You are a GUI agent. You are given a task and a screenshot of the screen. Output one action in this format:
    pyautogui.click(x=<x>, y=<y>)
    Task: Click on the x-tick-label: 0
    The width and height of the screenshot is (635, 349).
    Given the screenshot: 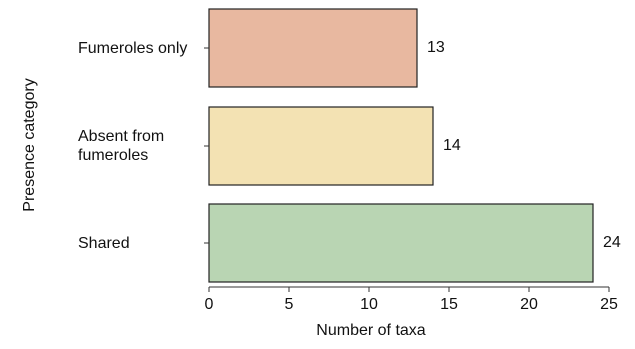 What is the action you would take?
    pyautogui.click(x=209, y=304)
    